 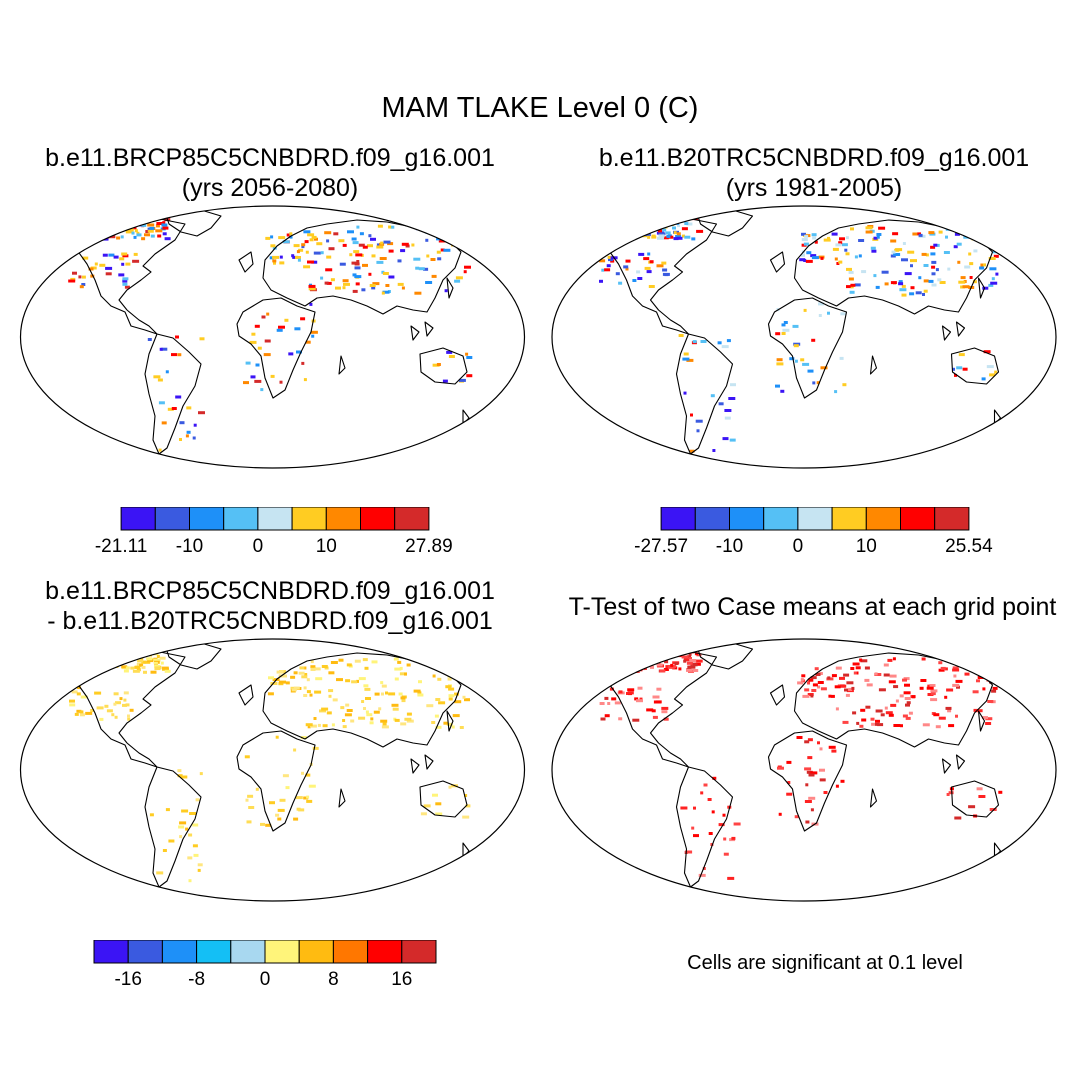 I want to click on colorbar-2-tick-label: -27.57, so click(x=661, y=546).